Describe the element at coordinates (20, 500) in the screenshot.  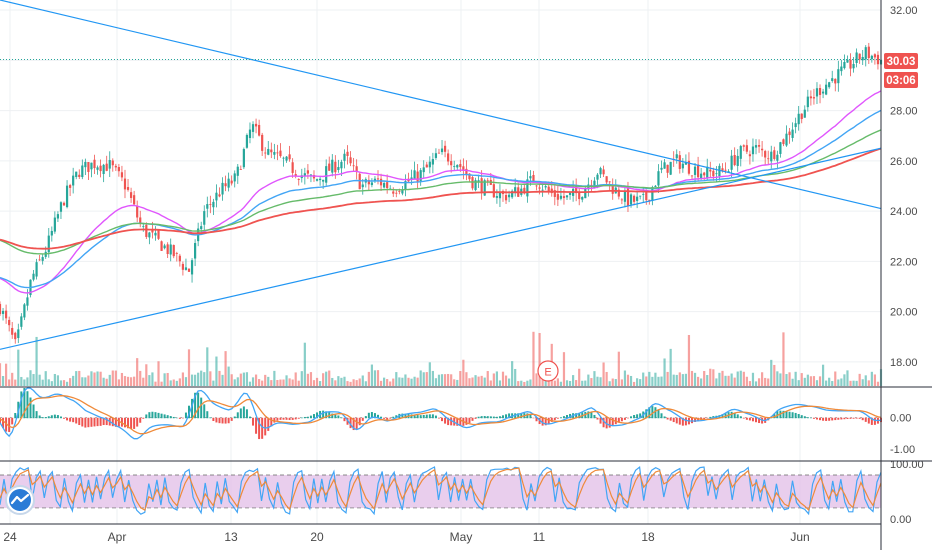
I see `tradingview-logo` at that location.